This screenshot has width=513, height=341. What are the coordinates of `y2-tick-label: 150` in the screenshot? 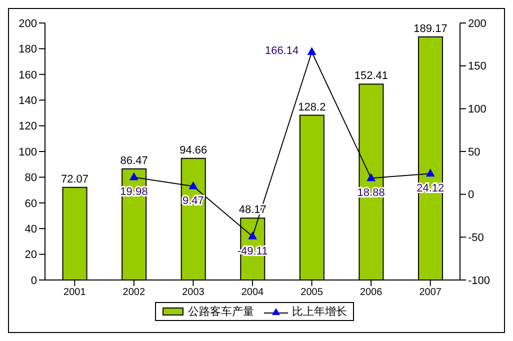 It's located at (477, 66).